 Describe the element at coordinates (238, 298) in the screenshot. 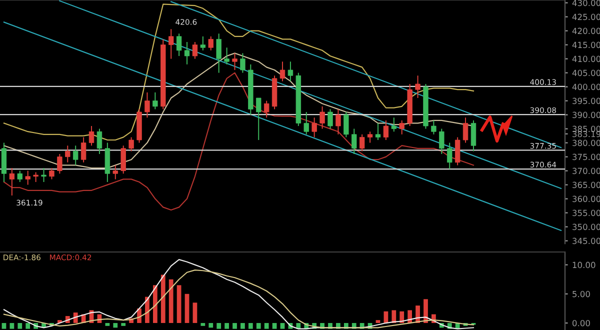

I see `line-series` at that location.